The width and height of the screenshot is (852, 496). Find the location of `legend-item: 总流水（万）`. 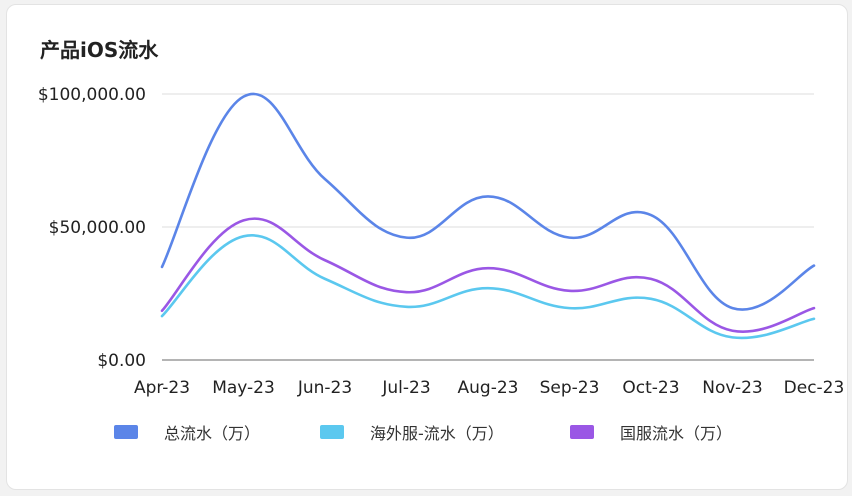

legend-item: 总流水（万） is located at coordinates (187, 432).